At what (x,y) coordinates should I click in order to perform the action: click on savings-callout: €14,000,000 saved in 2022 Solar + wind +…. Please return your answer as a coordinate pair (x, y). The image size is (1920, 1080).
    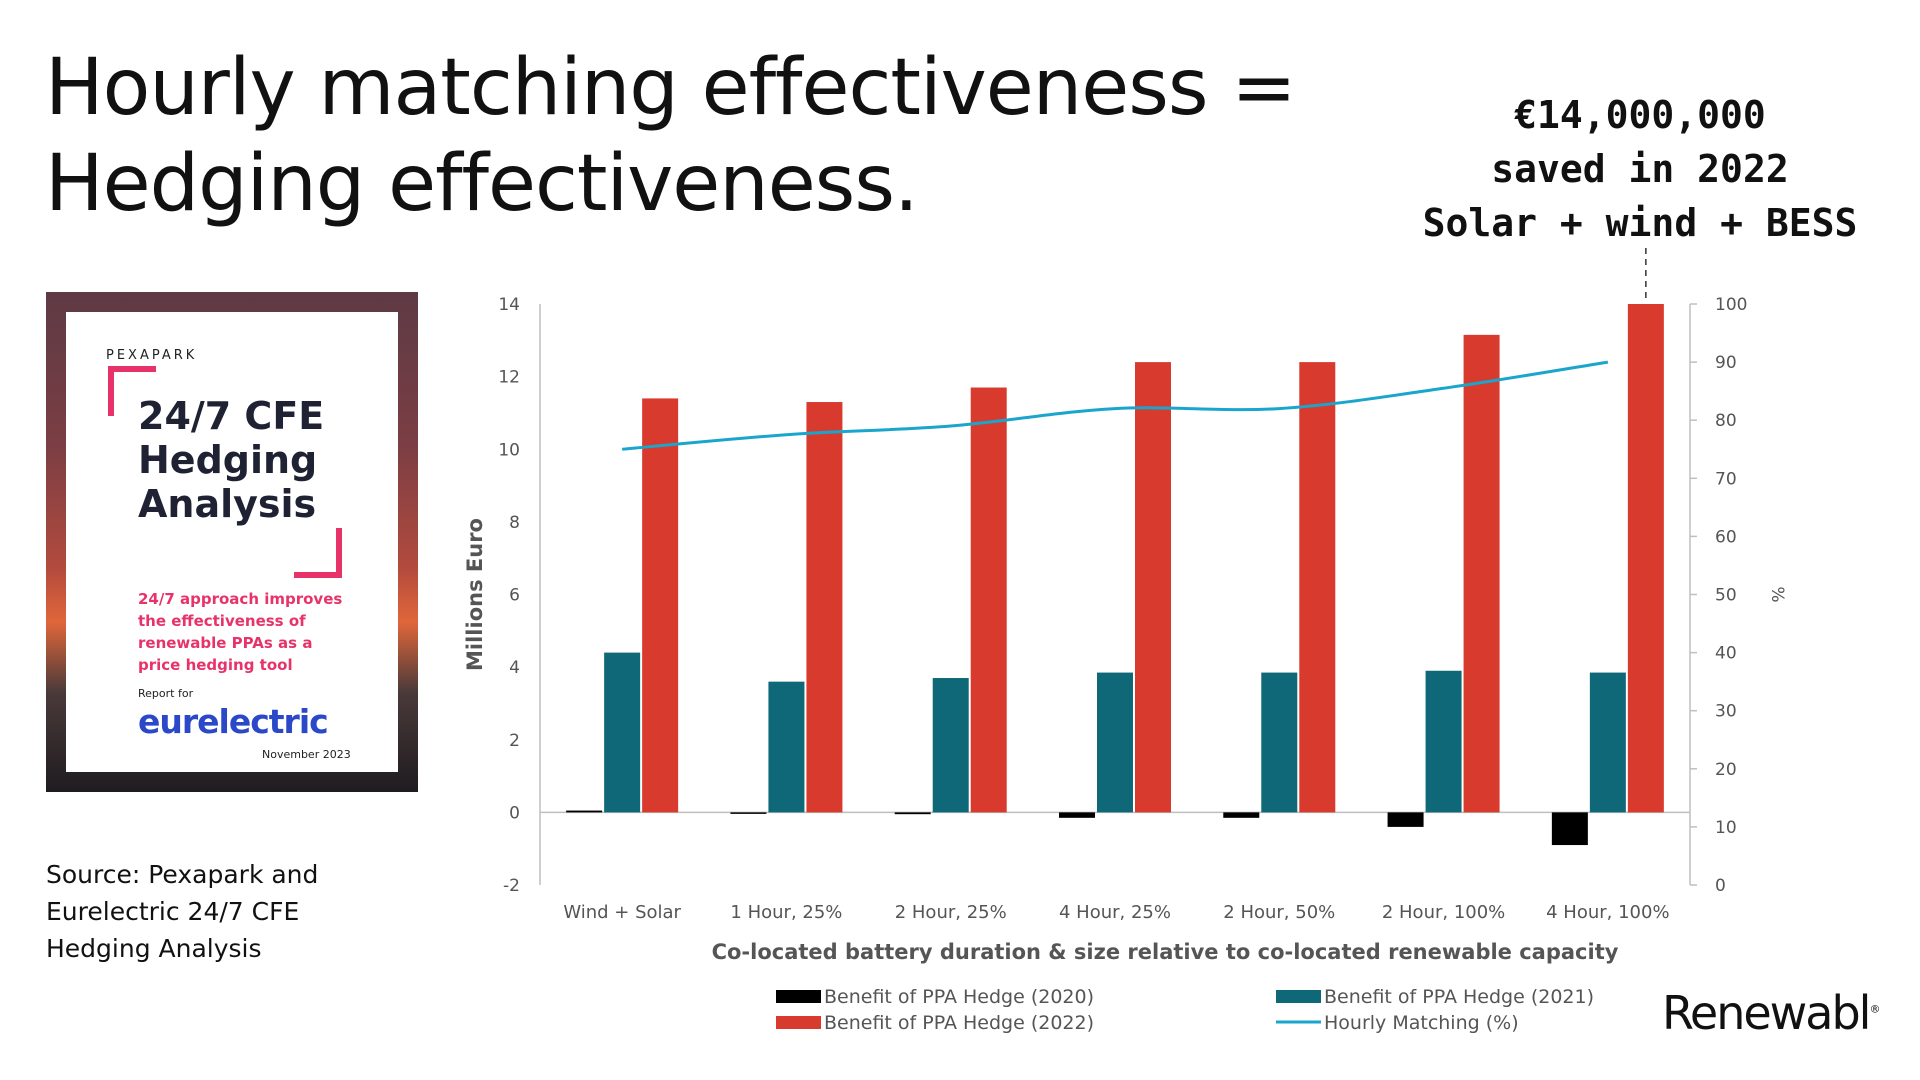
    Looking at the image, I should click on (1640, 169).